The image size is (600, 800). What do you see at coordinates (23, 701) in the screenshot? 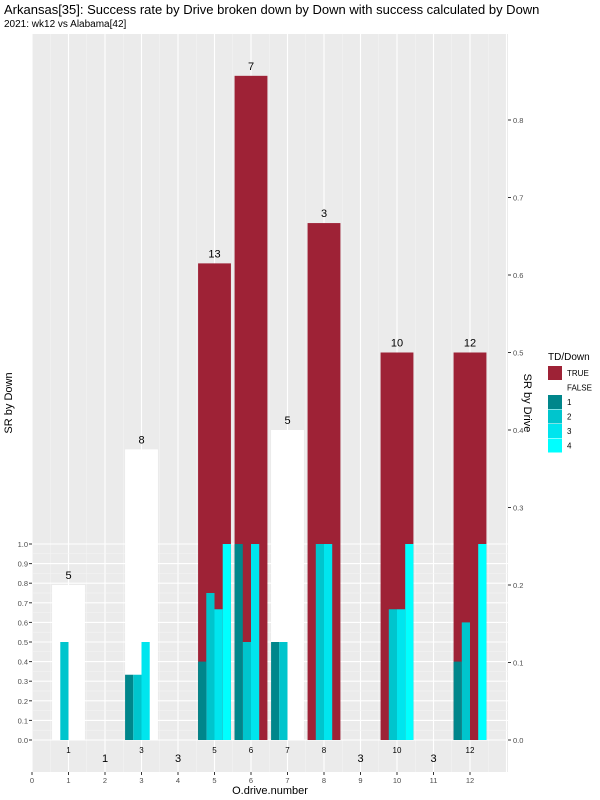
I see `y-left-tick-label: 0.2` at bounding box center [23, 701].